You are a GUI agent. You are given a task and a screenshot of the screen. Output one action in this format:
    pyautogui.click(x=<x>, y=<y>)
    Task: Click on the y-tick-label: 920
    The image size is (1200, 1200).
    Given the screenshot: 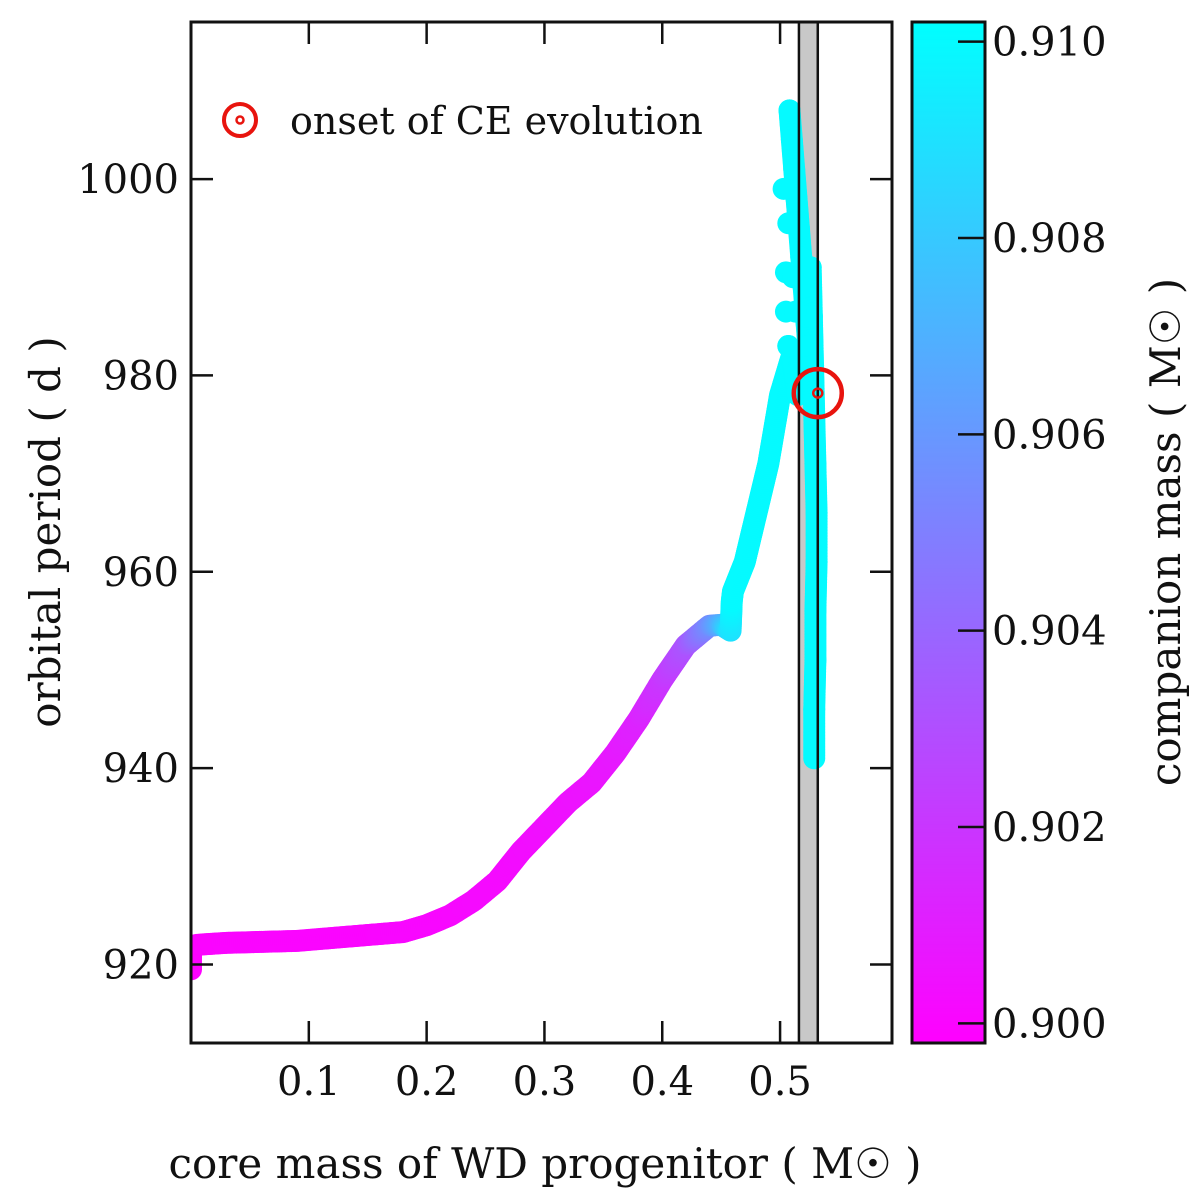 What is the action you would take?
    pyautogui.click(x=141, y=965)
    